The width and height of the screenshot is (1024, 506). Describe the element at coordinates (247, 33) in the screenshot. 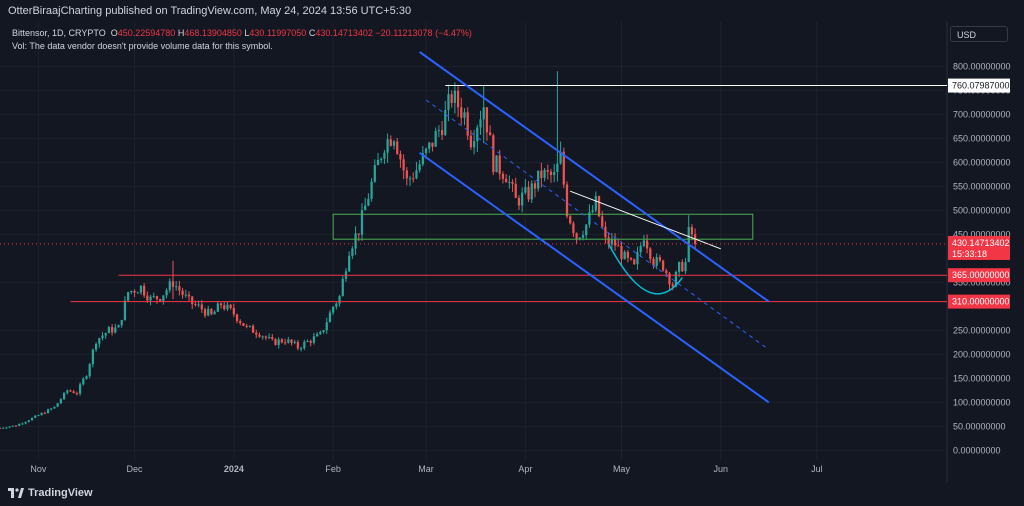

I see `low-label: L` at that location.